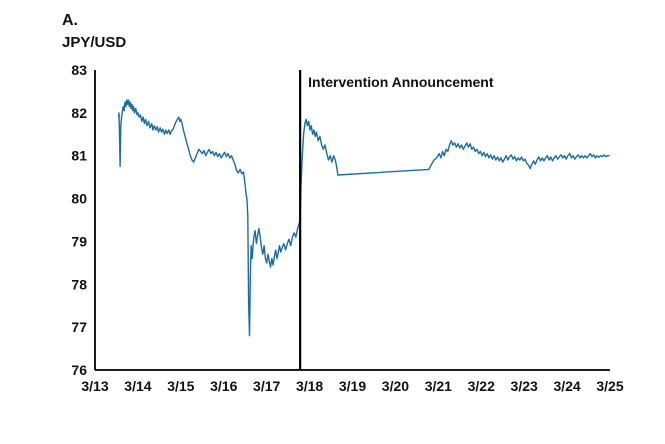  Describe the element at coordinates (79, 70) in the screenshot. I see `y-tick-label: 83` at that location.